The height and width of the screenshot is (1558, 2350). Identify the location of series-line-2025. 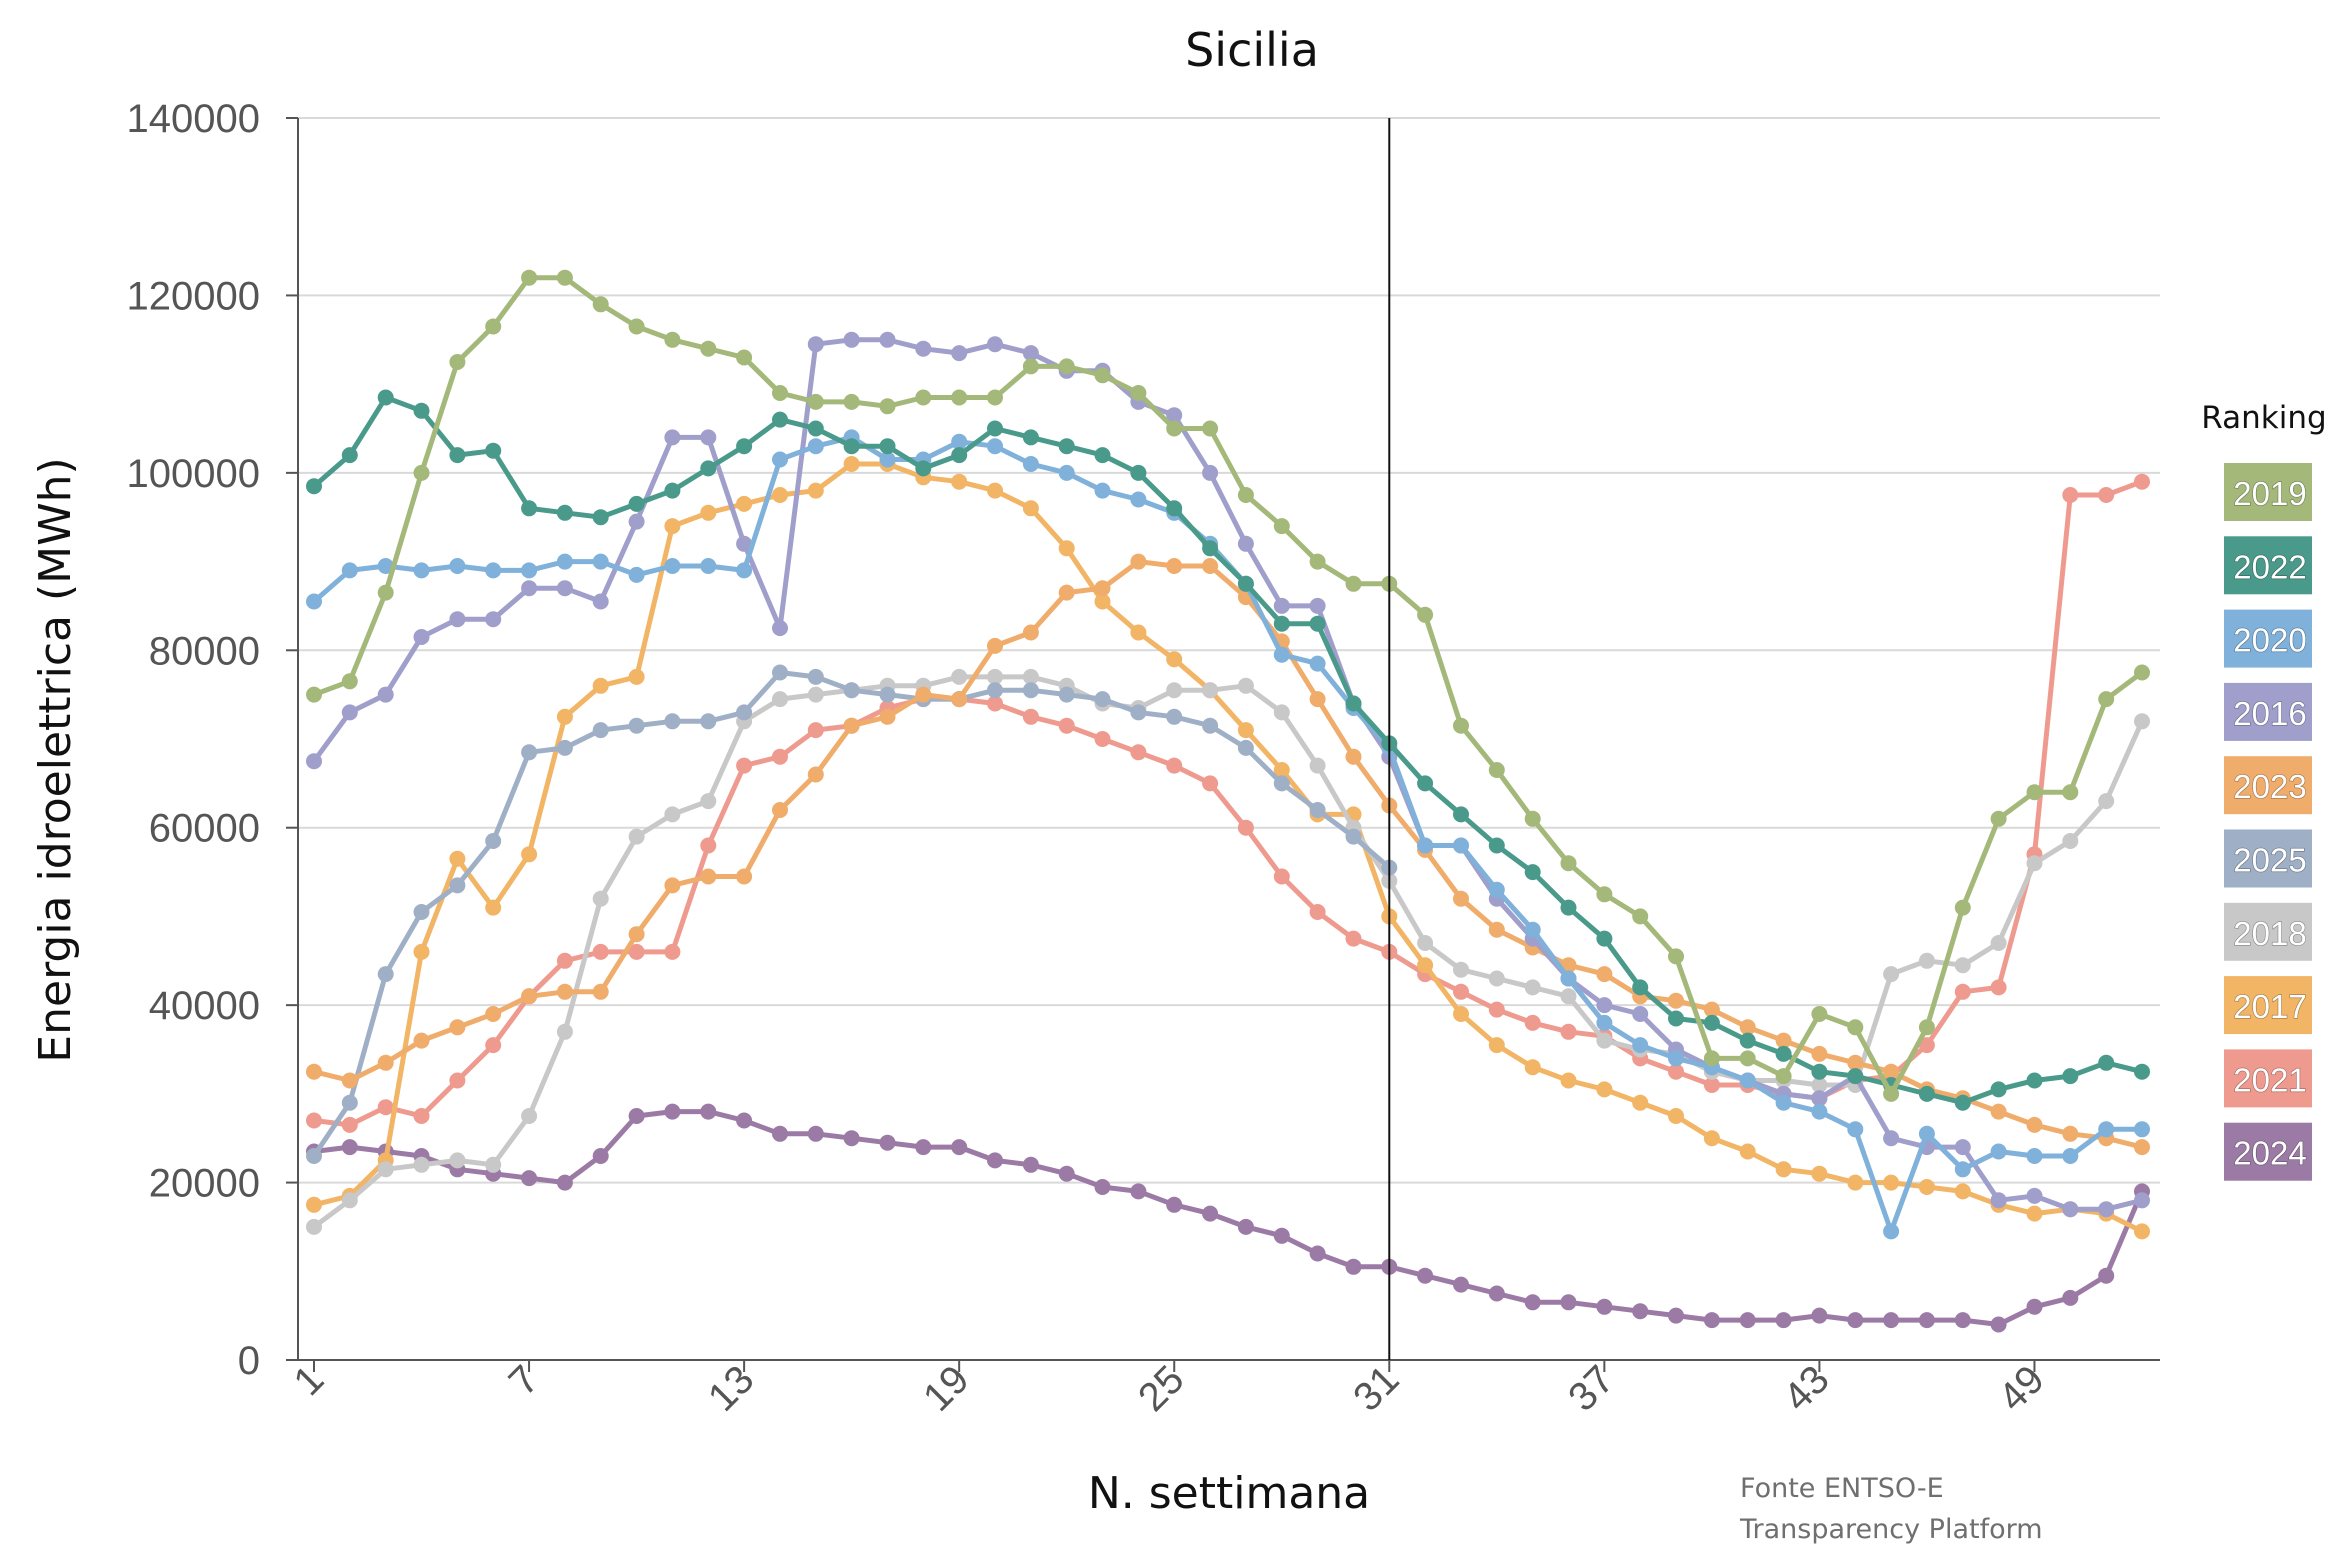
(851, 914).